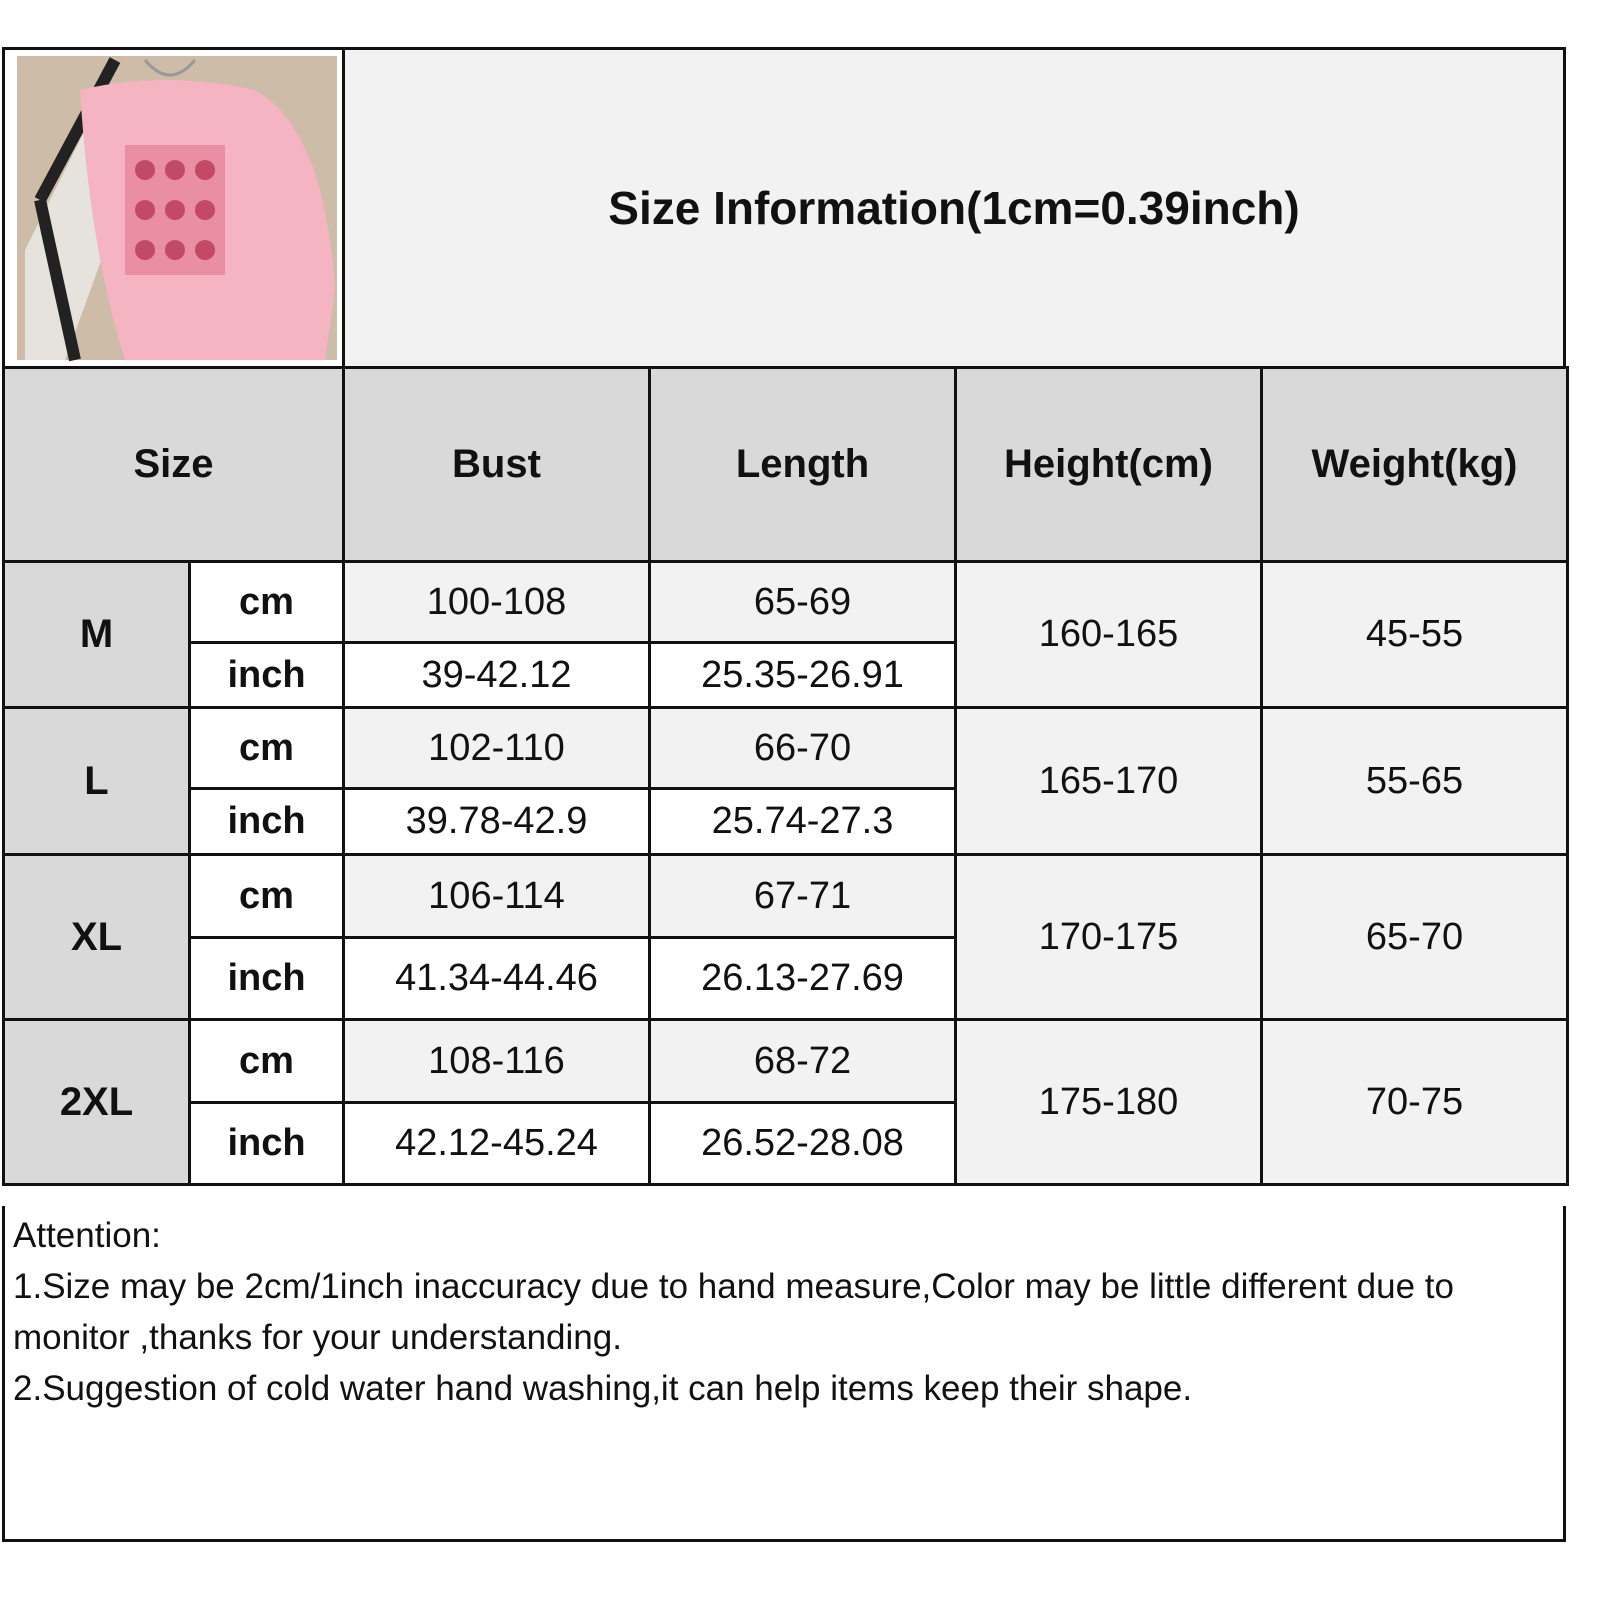 The image size is (1600, 1600). Describe the element at coordinates (802, 675) in the screenshot. I see `length-inch: 25.35-26.91` at that location.